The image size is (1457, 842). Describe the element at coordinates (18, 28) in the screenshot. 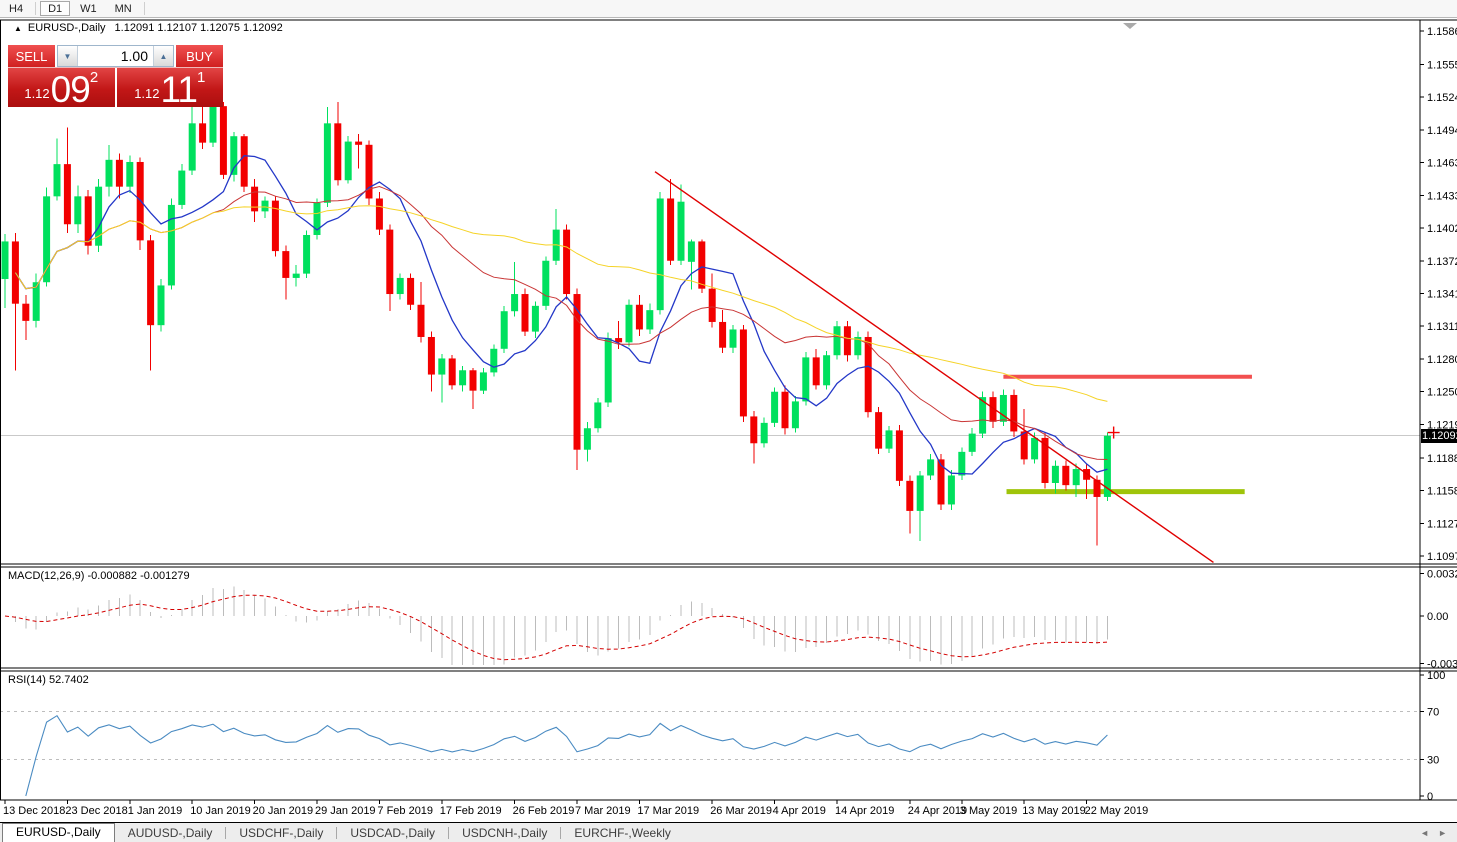

I see `collapse-triangle-icon: ▲` at that location.